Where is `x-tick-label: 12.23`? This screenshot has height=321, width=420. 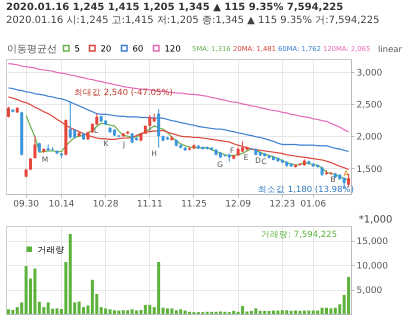 x-tick-label: 12.23 is located at coordinates (282, 205).